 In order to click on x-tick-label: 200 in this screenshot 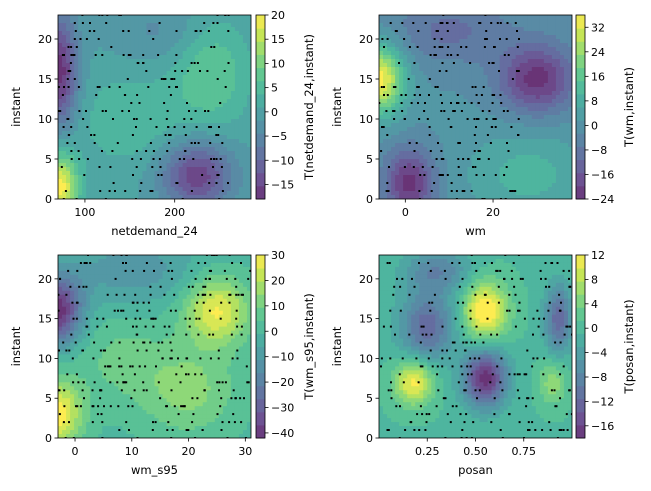, I will do `click(174, 212)`.